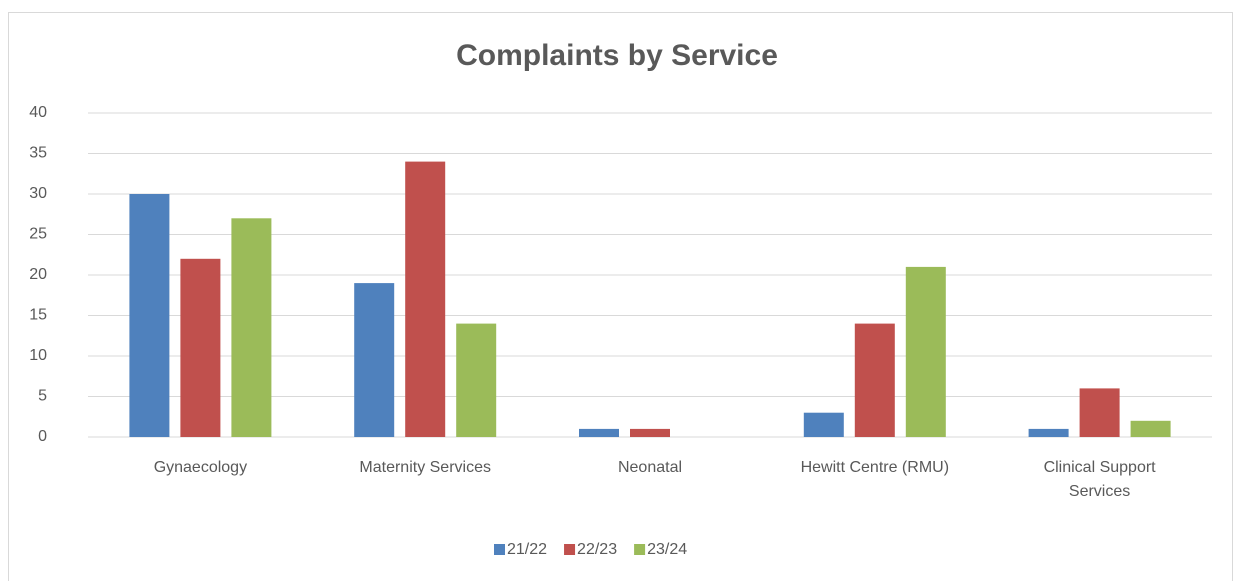 The width and height of the screenshot is (1234, 581). What do you see at coordinates (667, 549) in the screenshot?
I see `legend-label: 23/24` at bounding box center [667, 549].